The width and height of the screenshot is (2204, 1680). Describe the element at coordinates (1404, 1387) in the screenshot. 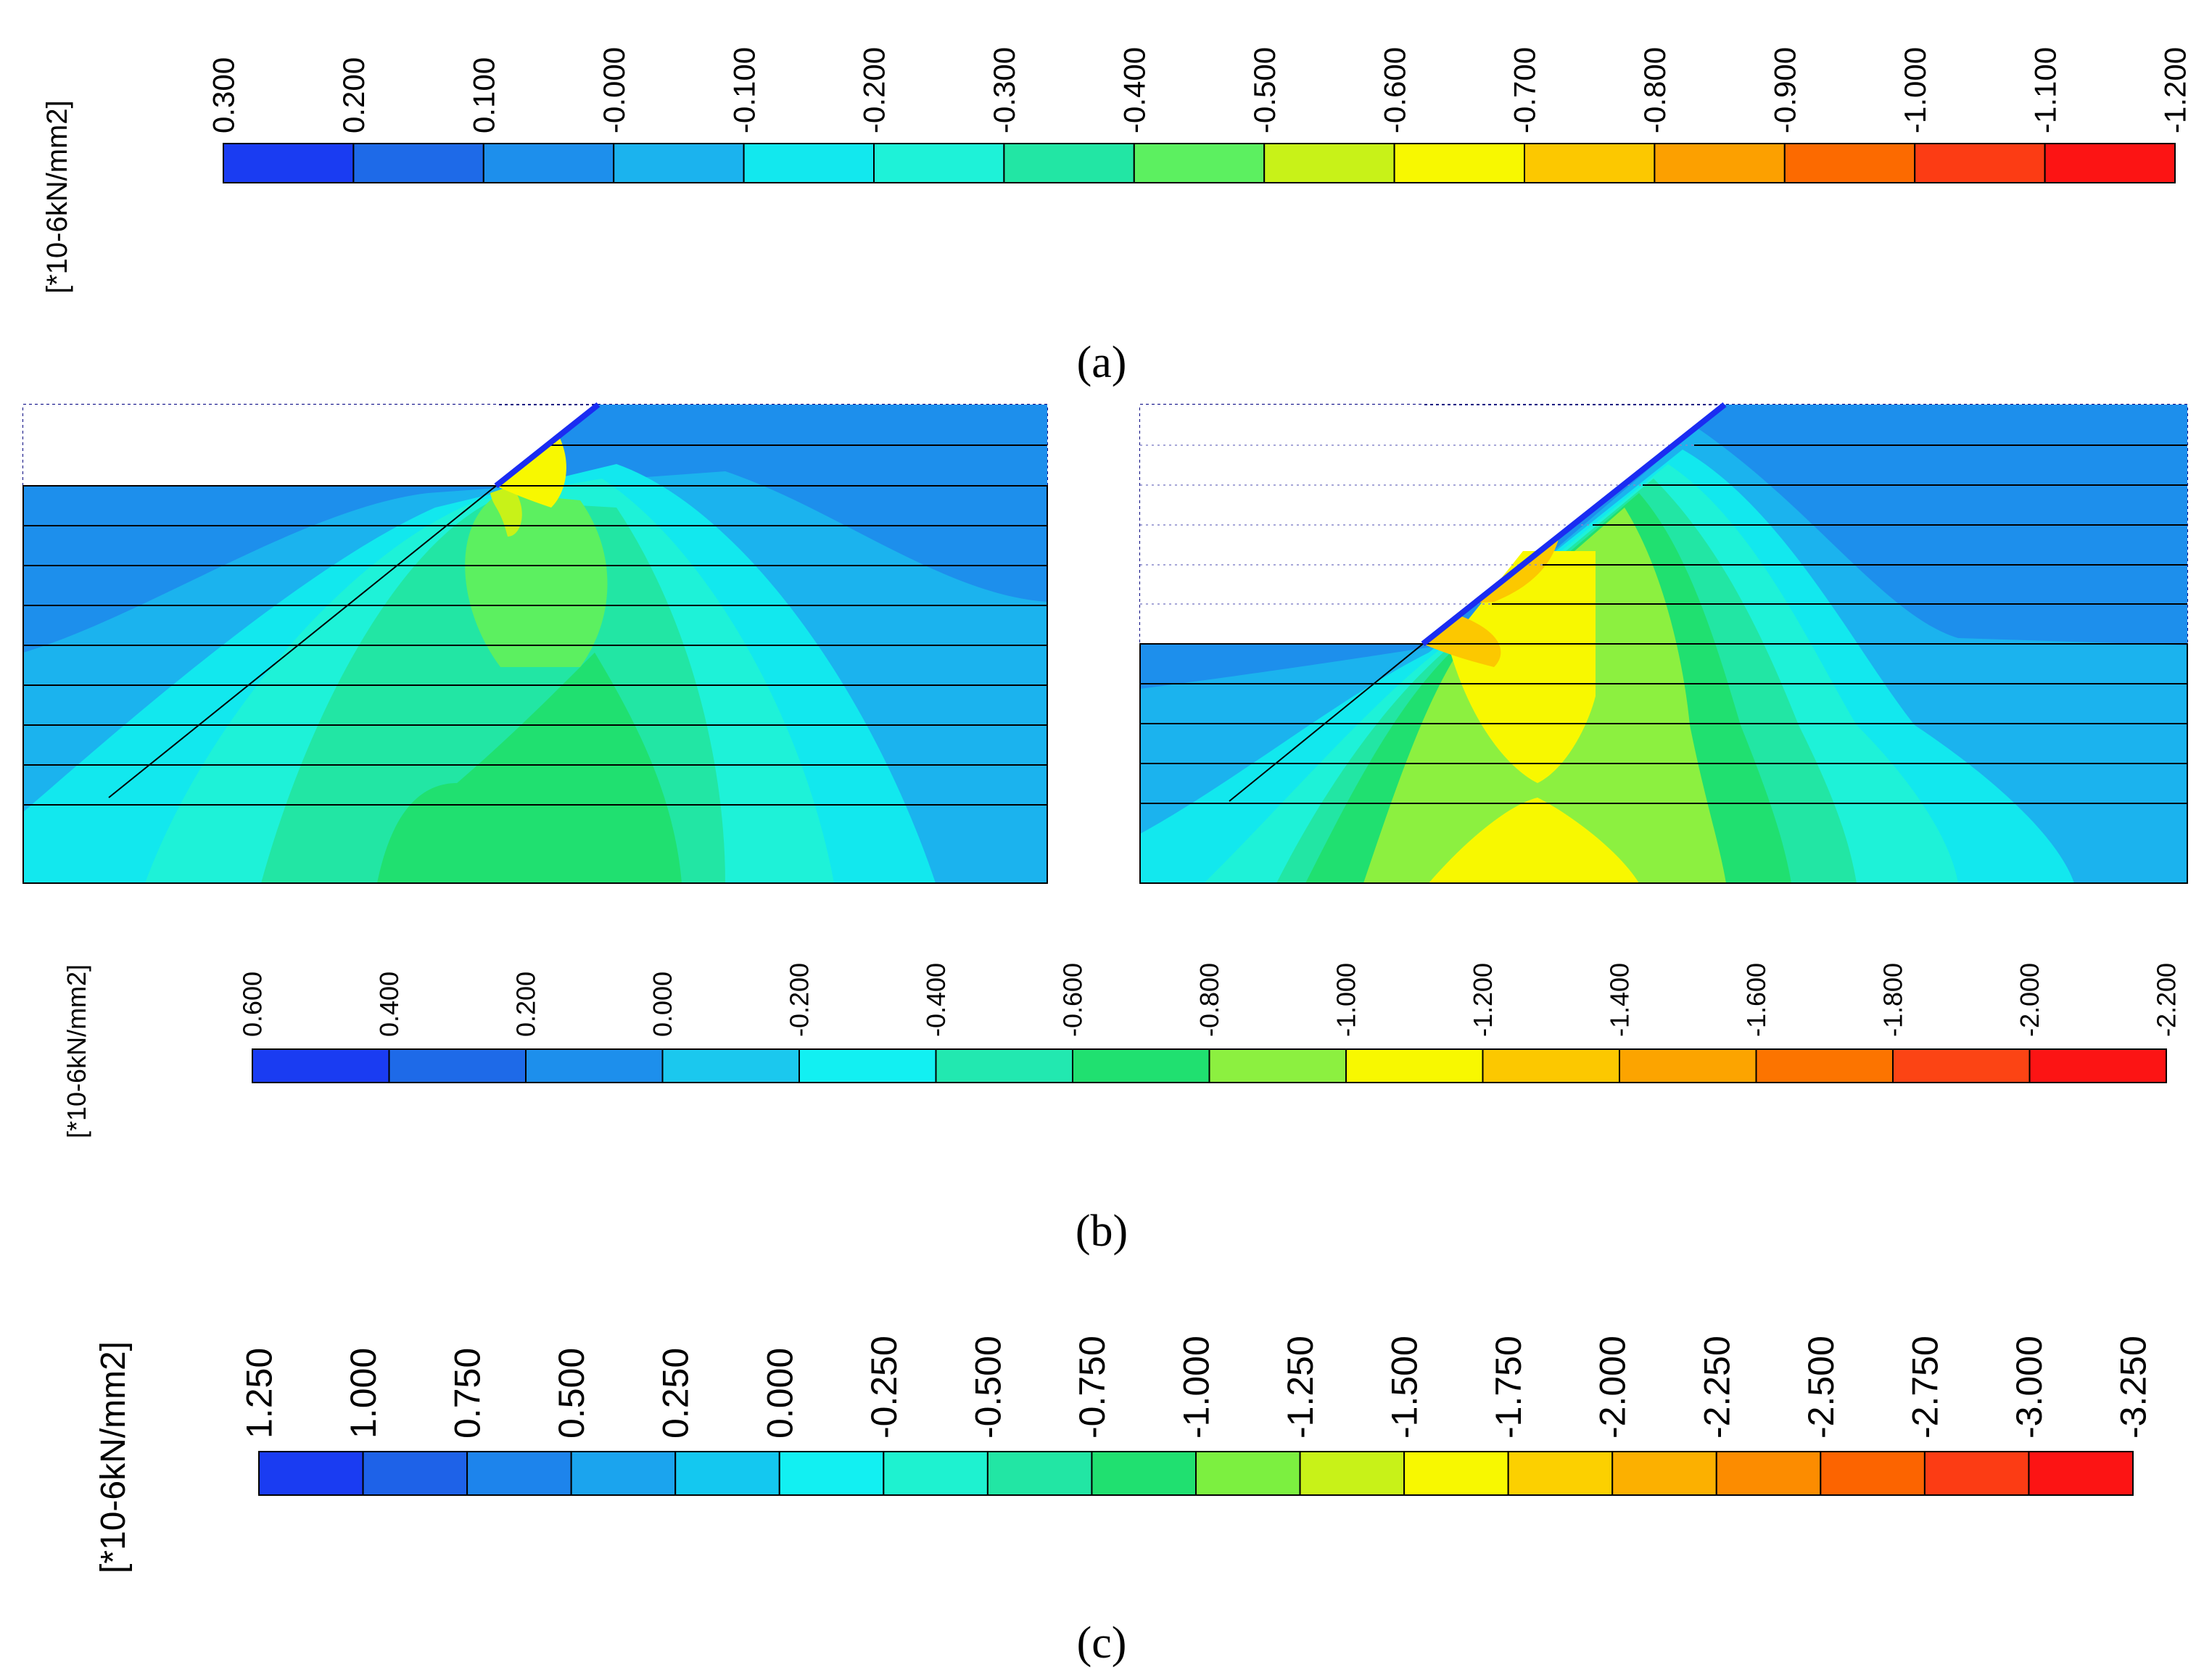

I see `legend-c-tick-label: -1.500` at that location.